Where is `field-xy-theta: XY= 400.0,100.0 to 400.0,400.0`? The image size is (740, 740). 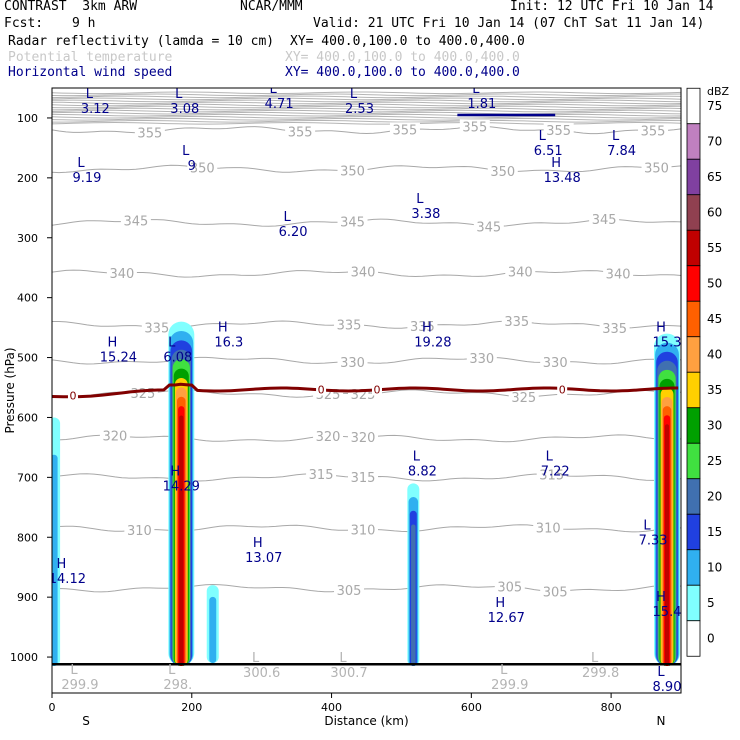 field-xy-theta: XY= 400.0,100.0 to 400.0,400.0 is located at coordinates (402, 57).